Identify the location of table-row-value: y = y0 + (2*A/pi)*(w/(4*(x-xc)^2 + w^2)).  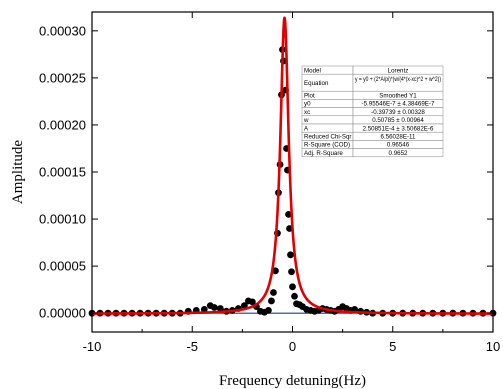
(398, 79).